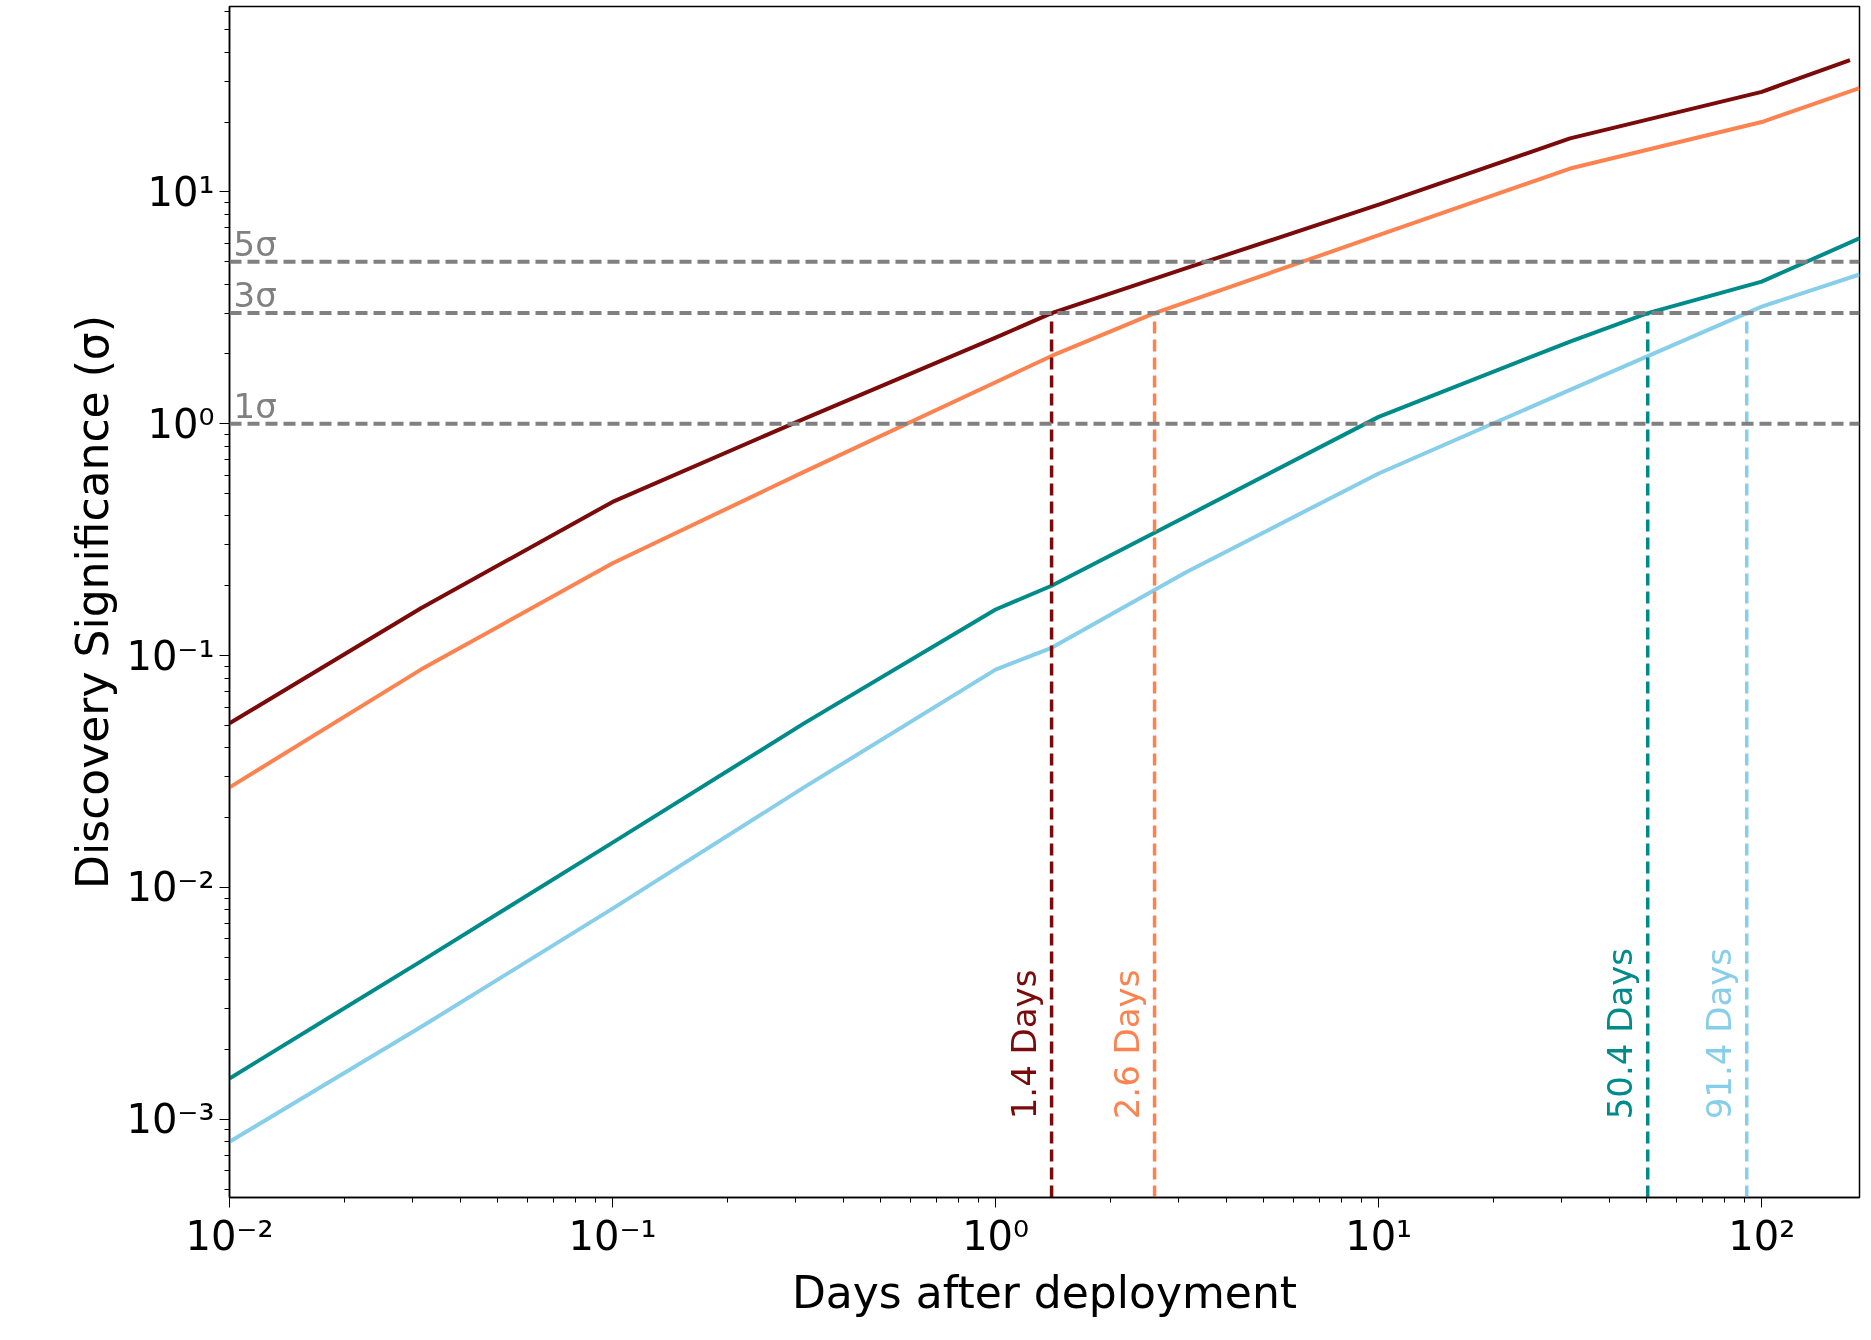 Image resolution: width=1871 pixels, height=1340 pixels. What do you see at coordinates (93, 602) in the screenshot?
I see `y-axis-title: Discovery Significance (σ)` at bounding box center [93, 602].